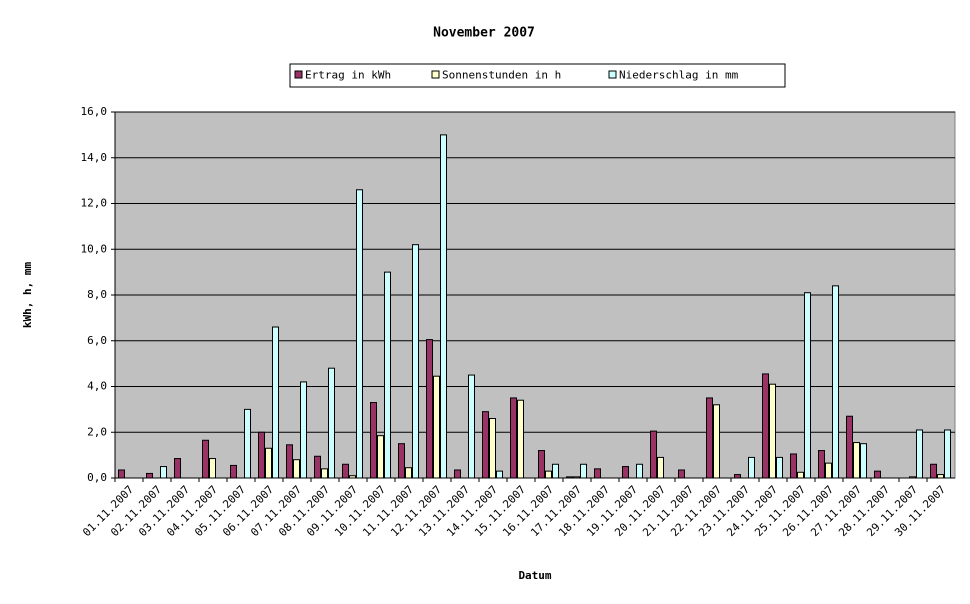  What do you see at coordinates (97, 431) in the screenshot?
I see `y-tick-label: 2,0` at bounding box center [97, 431].